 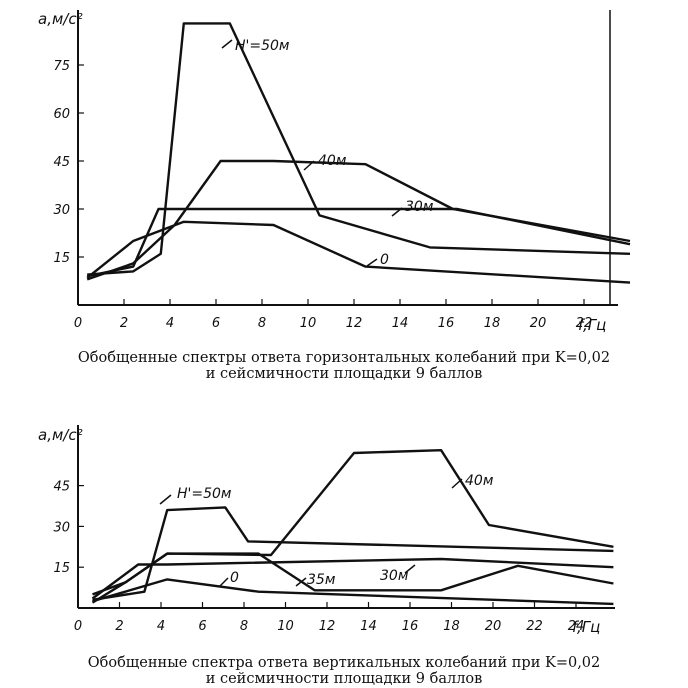 What do you see at coordinates (584, 323) in the screenshot?
I see `top-x-tick-label-11: 22` at bounding box center [584, 323].